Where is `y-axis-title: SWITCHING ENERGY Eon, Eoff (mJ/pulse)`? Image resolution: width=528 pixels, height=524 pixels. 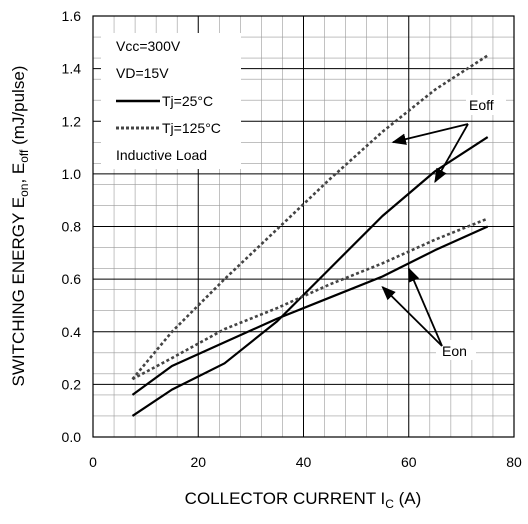 y-axis-title: SWITCHING ENERGY Eon, Eoff (mJ/pulse) is located at coordinates (20, 226).